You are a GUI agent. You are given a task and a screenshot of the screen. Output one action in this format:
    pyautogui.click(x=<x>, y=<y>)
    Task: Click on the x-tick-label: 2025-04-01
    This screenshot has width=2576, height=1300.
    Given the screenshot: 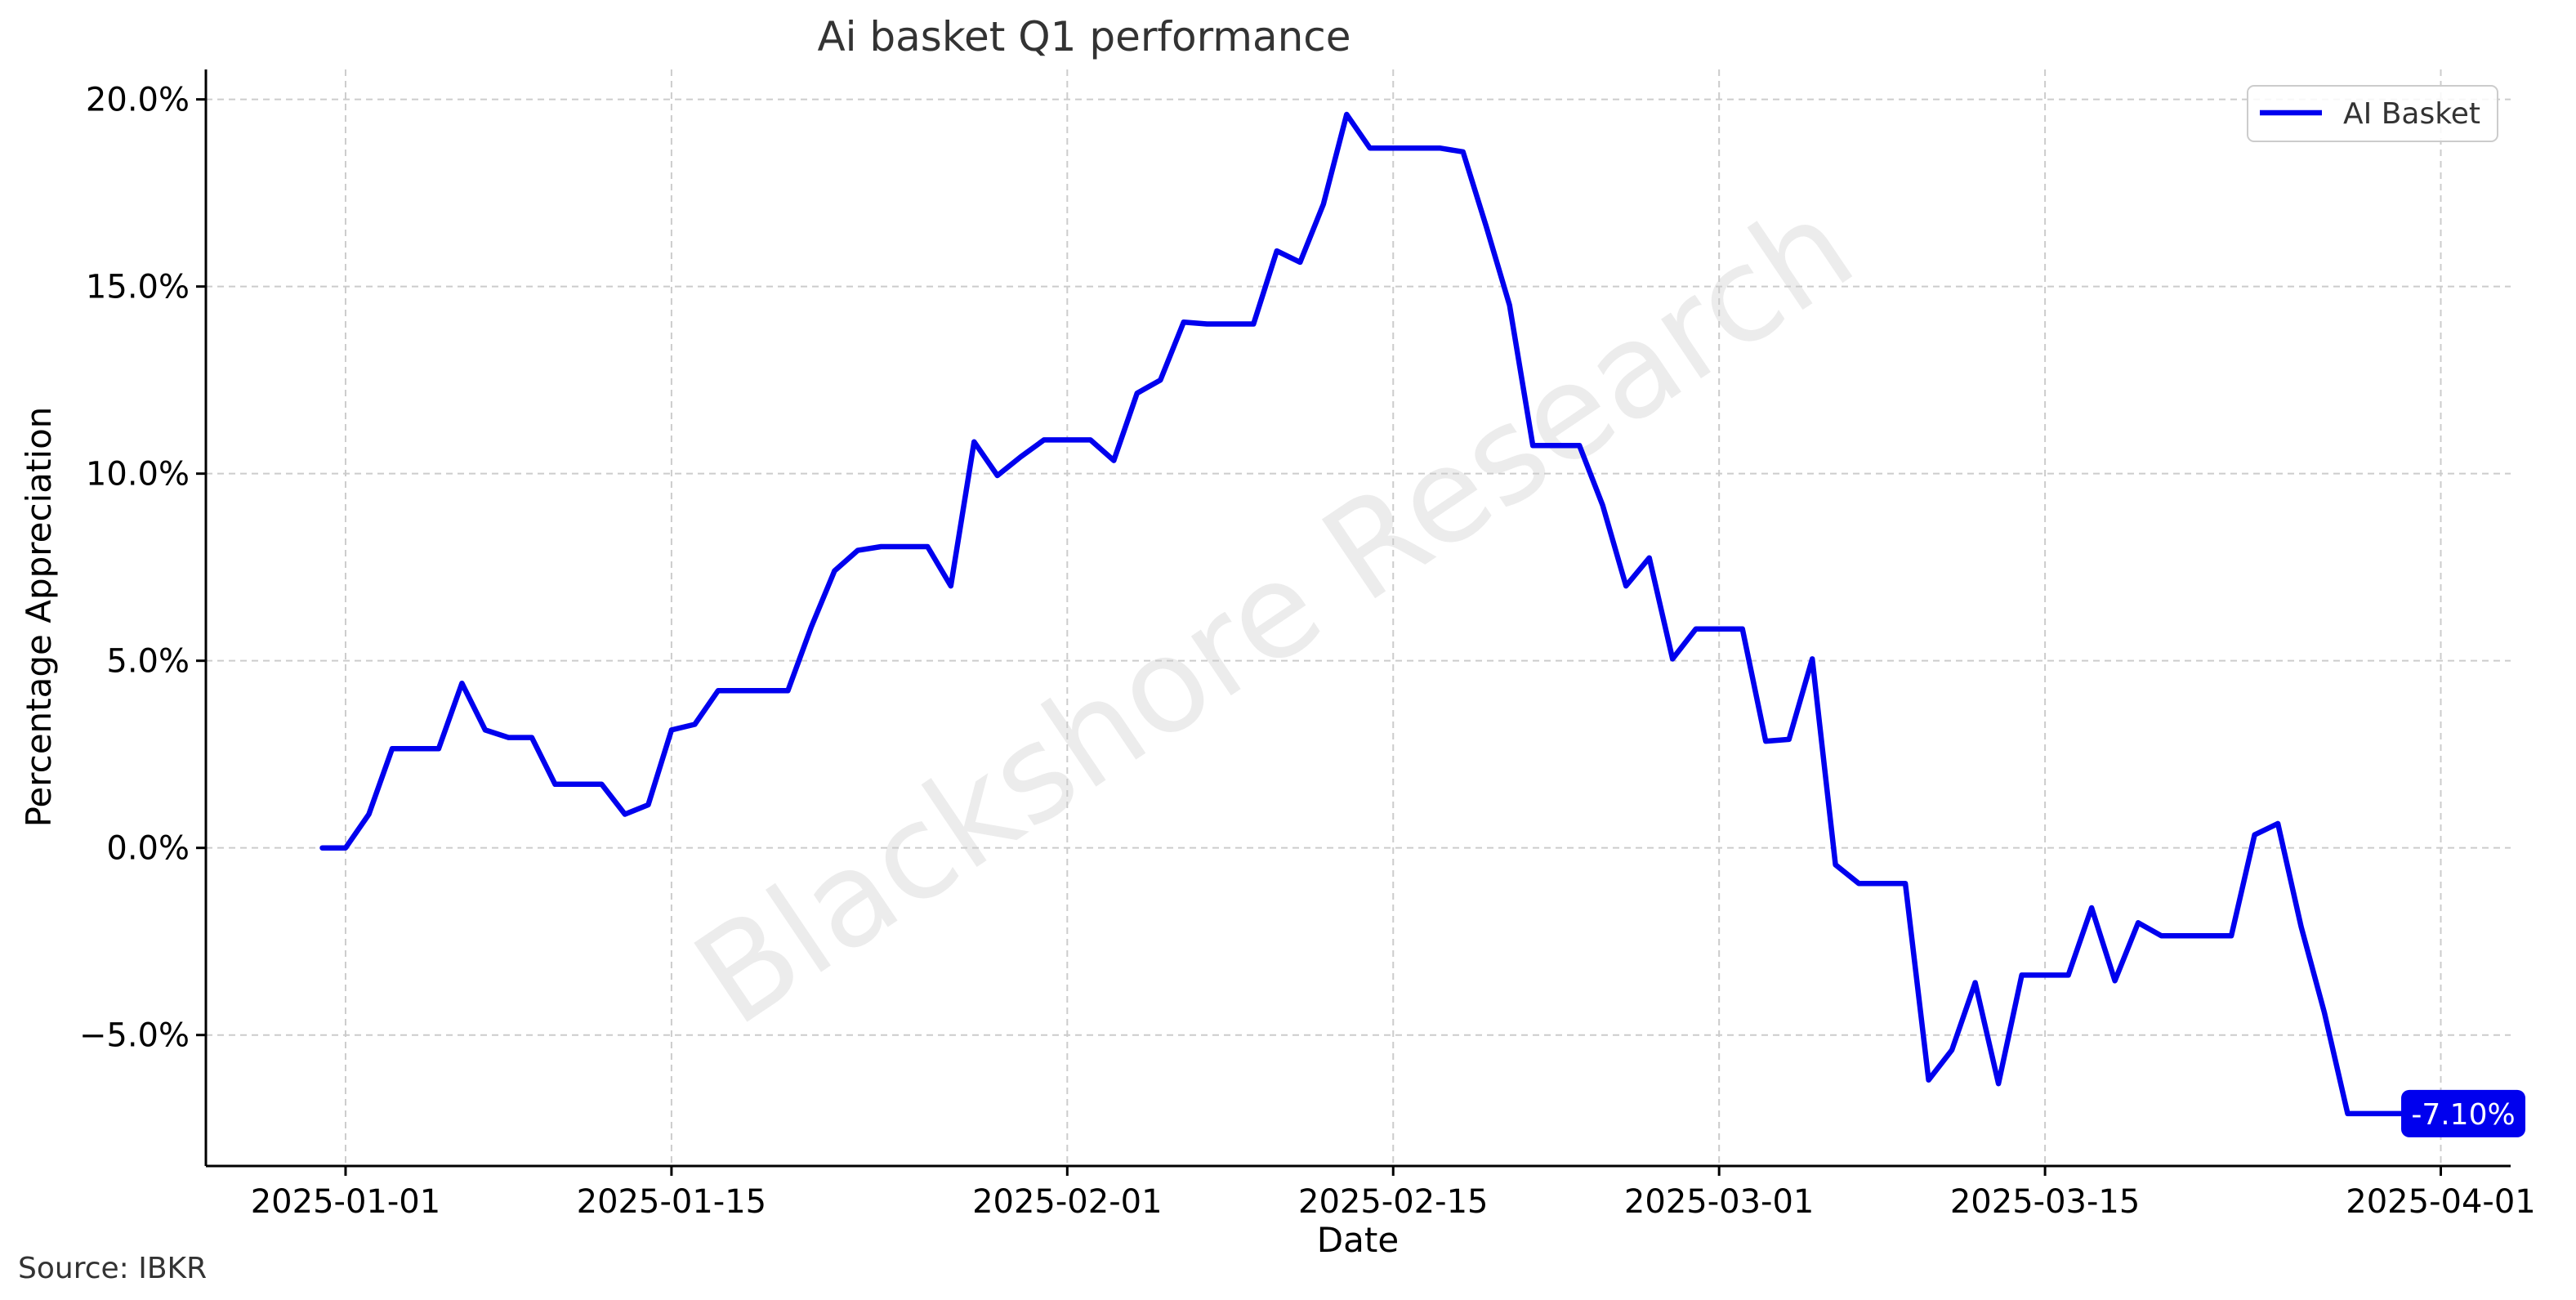 What is the action you would take?
    pyautogui.click(x=2441, y=1202)
    